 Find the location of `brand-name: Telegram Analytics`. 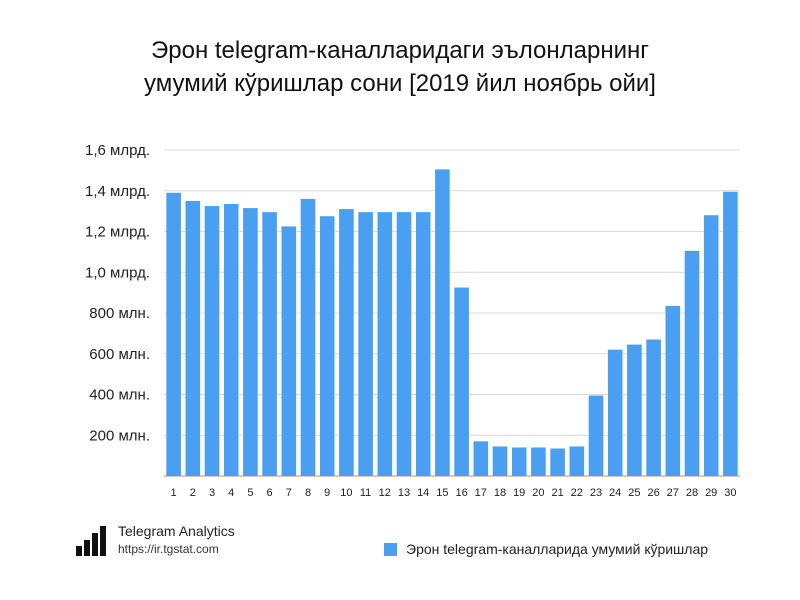

brand-name: Telegram Analytics is located at coordinates (176, 531).